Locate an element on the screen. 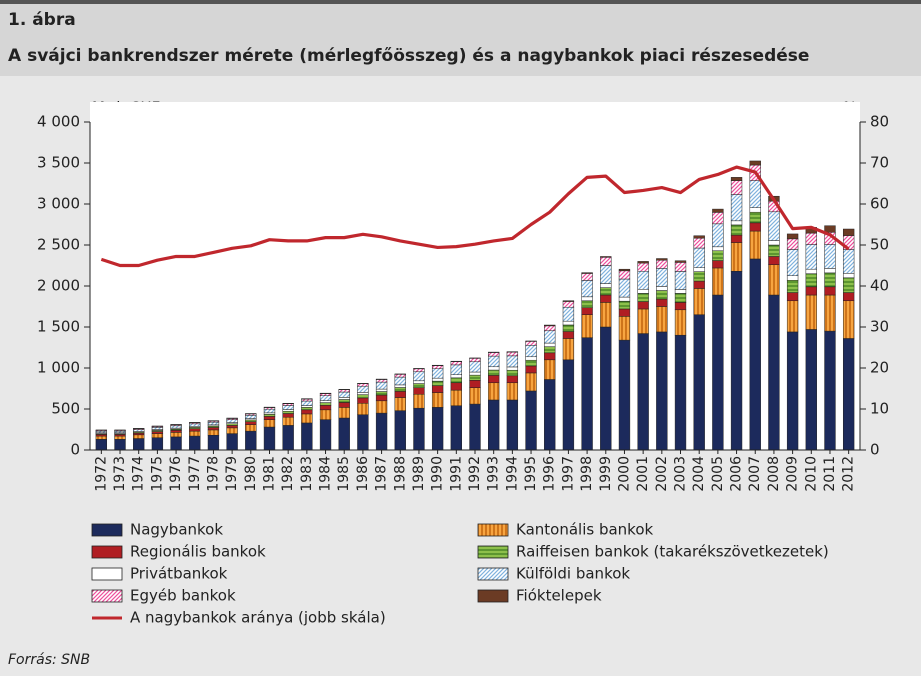 This screenshot has width=921, height=676. x-tick-label: 1976 is located at coordinates (176, 474).